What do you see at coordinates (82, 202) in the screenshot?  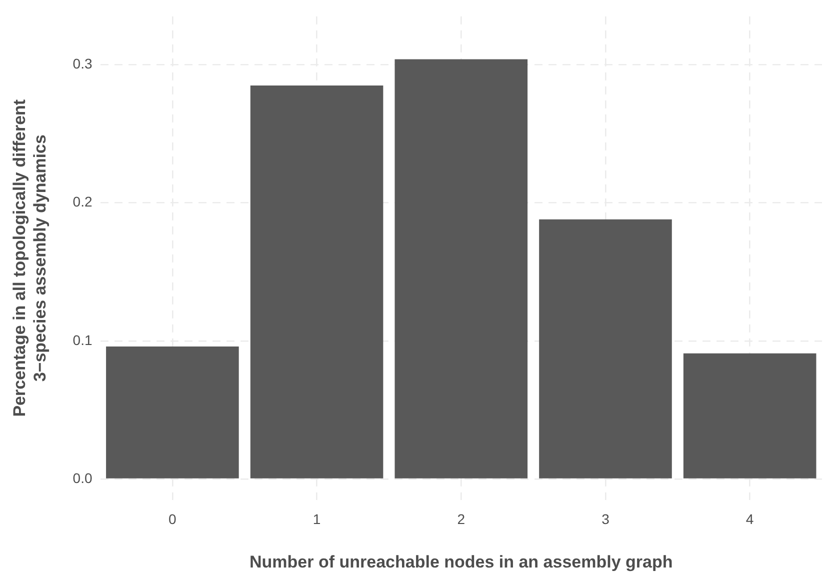 I see `y-tick-label: 0.2` at bounding box center [82, 202].